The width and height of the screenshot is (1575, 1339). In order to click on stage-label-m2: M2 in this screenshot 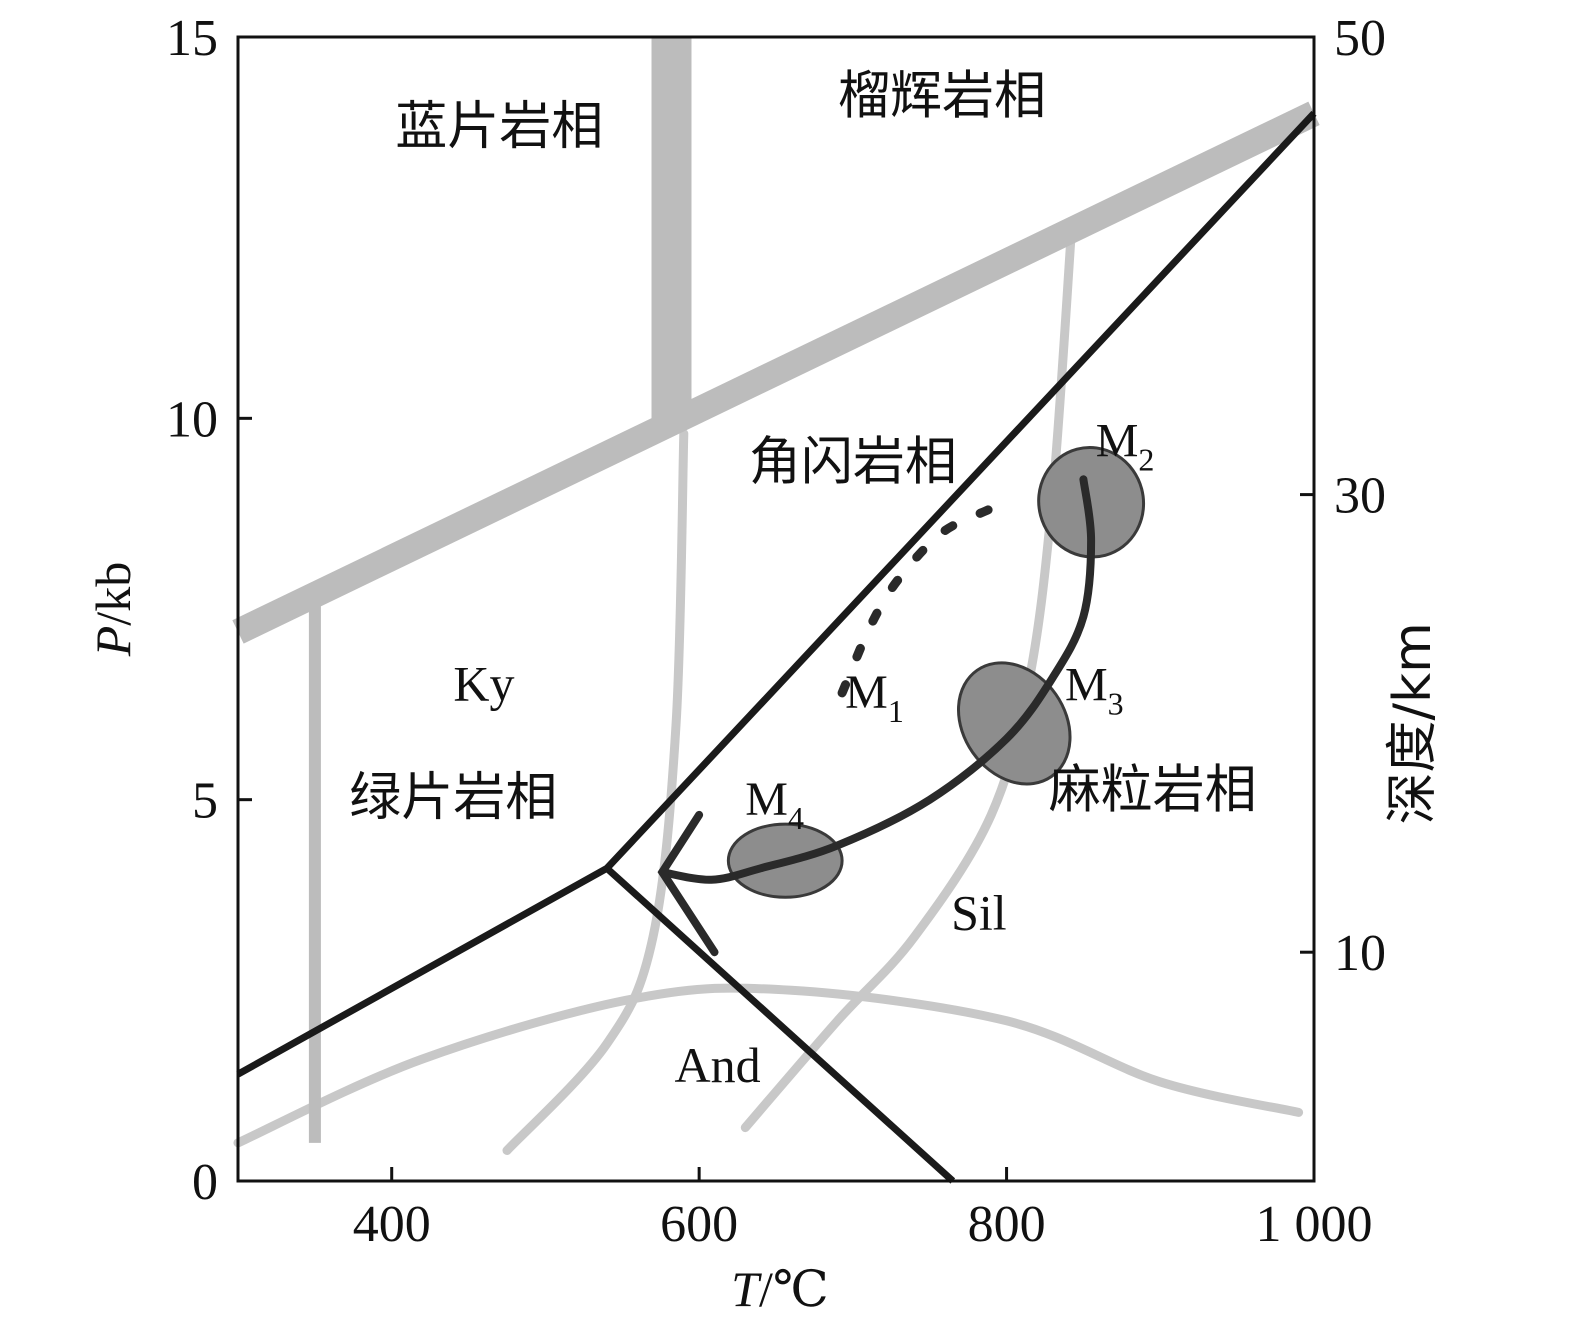, I will do `click(1125, 445)`.